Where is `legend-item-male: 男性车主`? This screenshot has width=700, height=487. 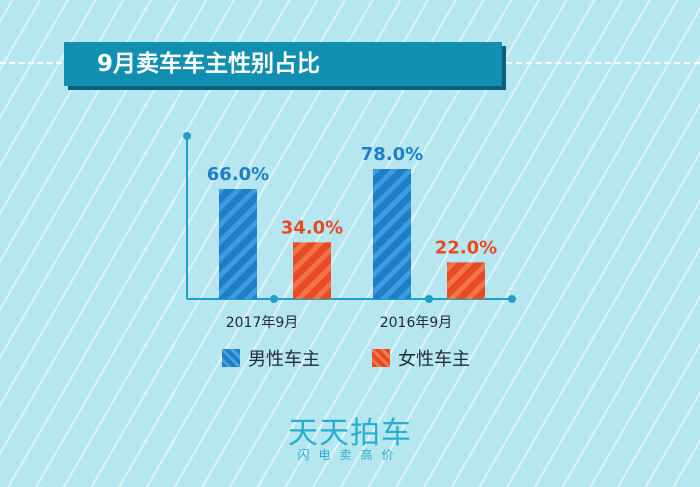 legend-item-male: 男性车主 is located at coordinates (271, 358).